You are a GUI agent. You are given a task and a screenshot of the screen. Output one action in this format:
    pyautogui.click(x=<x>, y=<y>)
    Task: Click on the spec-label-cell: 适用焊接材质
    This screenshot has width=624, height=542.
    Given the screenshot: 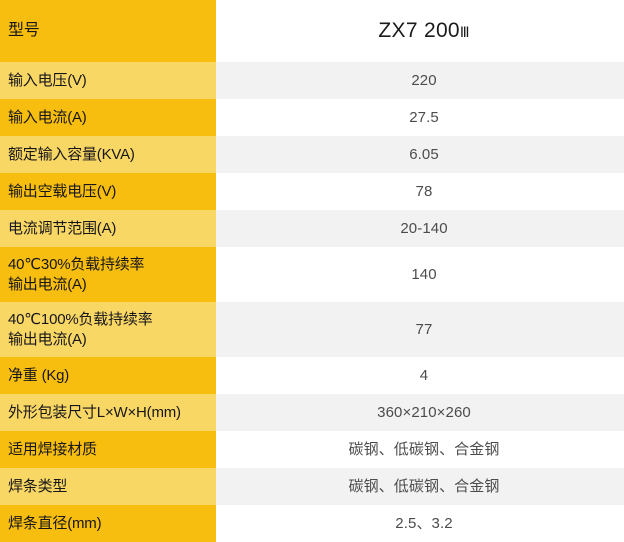 What is the action you would take?
    pyautogui.click(x=108, y=449)
    